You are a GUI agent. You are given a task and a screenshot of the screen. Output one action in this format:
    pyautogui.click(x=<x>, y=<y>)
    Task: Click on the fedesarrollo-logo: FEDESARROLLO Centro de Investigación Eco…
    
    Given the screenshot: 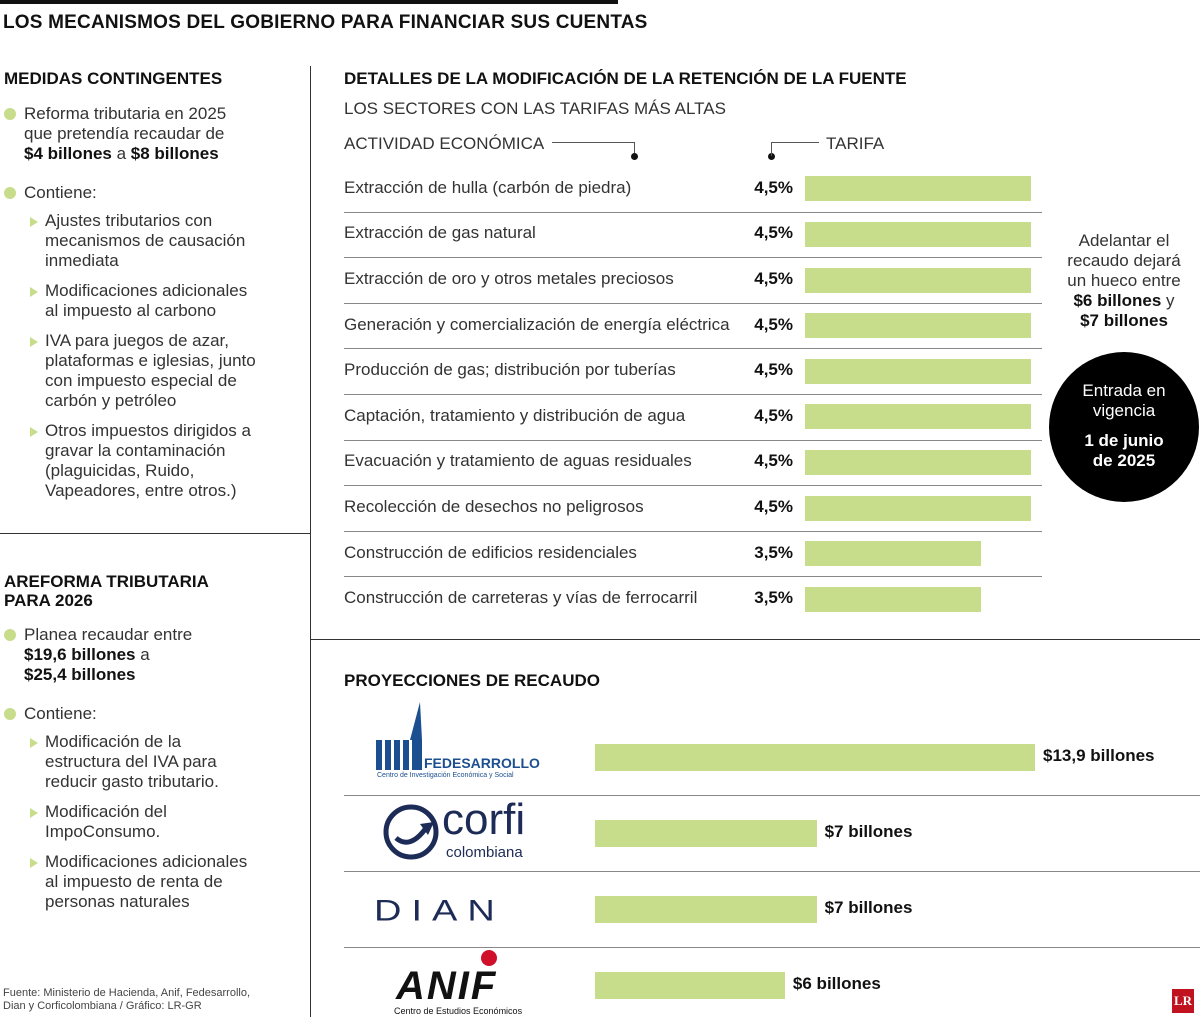 What is the action you would take?
    pyautogui.click(x=462, y=742)
    